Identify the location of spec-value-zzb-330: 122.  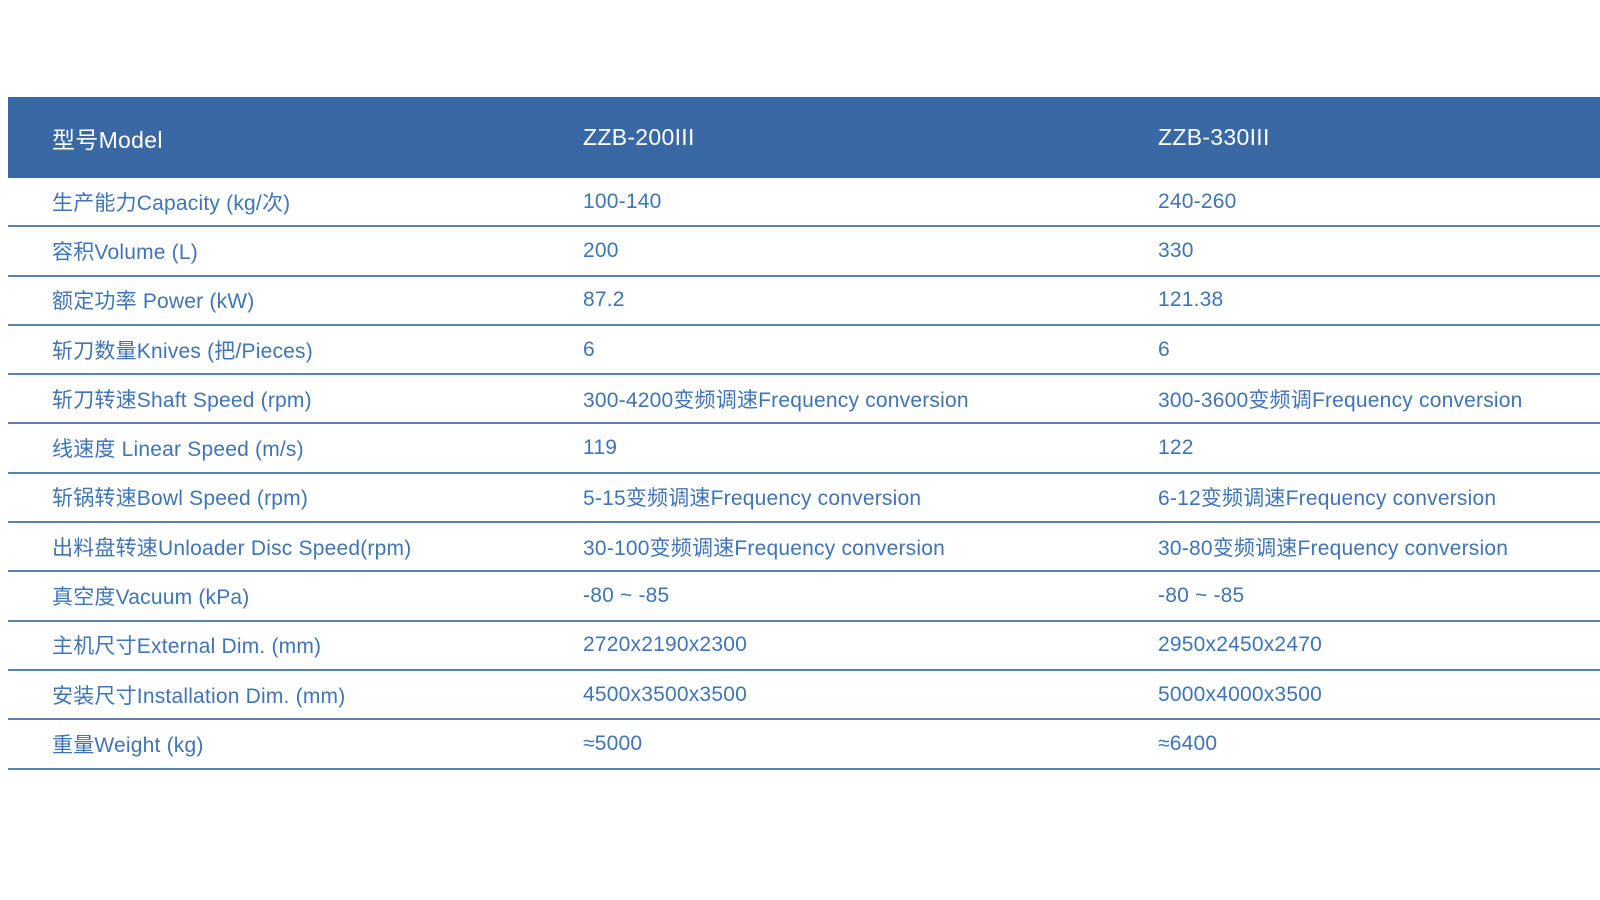
(1176, 448).